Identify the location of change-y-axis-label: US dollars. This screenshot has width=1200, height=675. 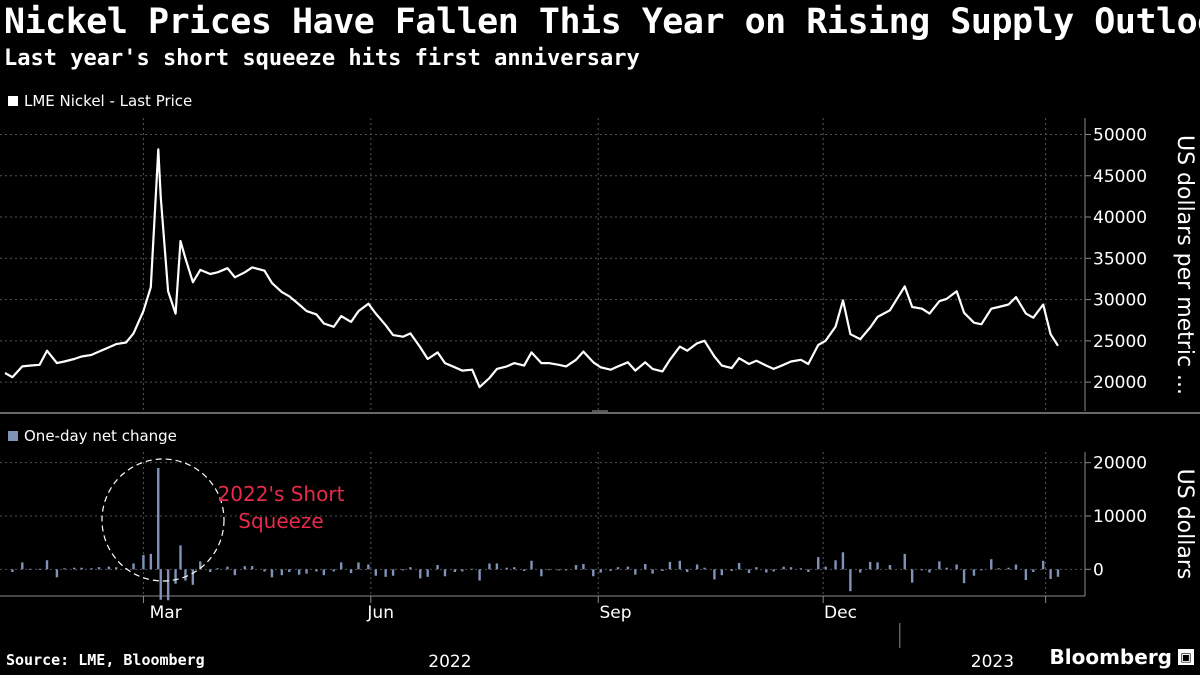
(1184, 524).